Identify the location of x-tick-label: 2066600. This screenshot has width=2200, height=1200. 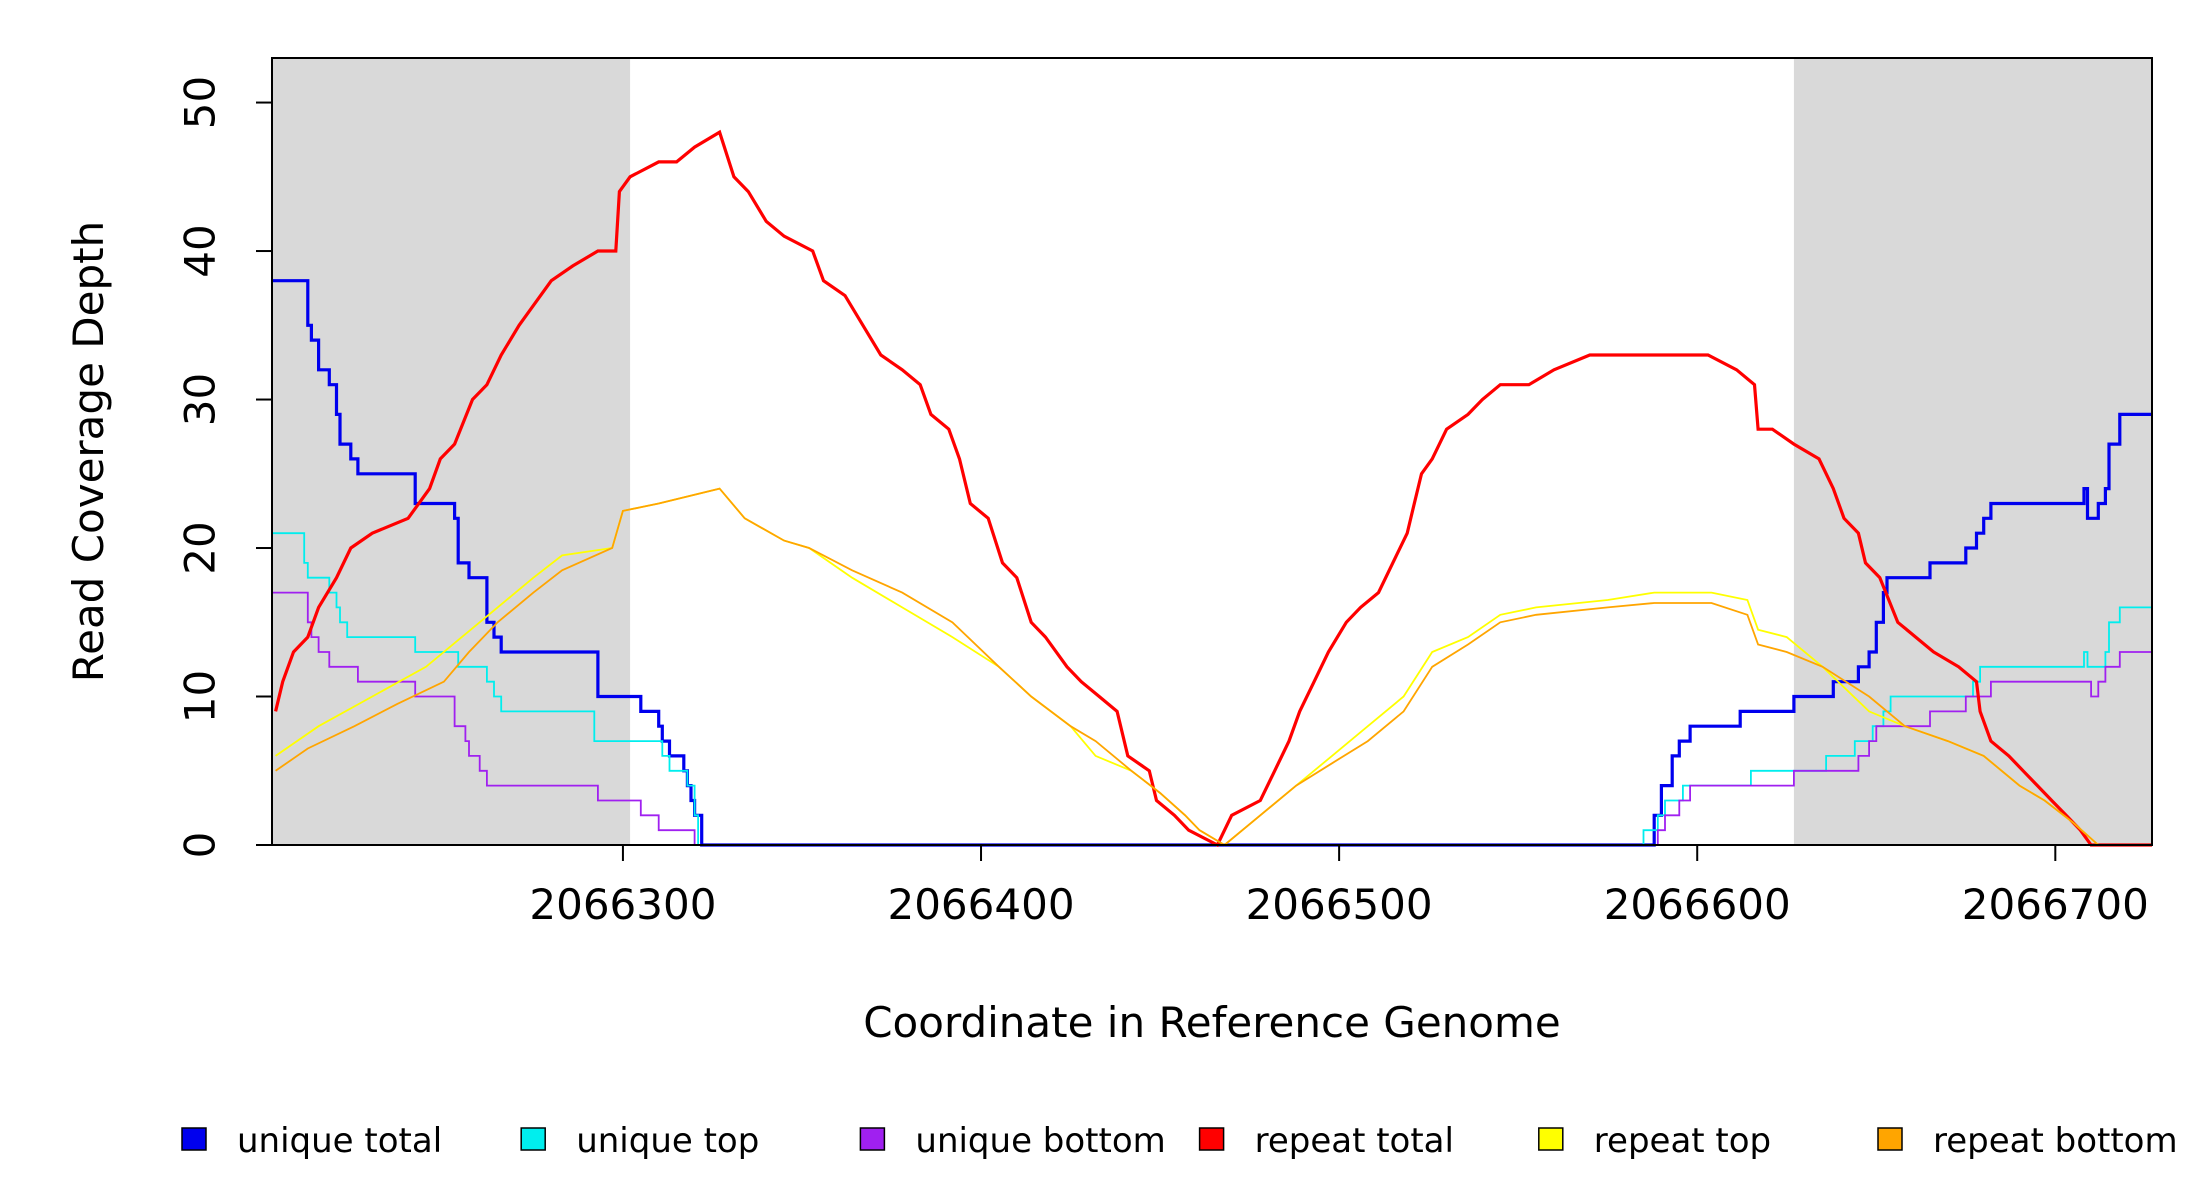
(1697, 904).